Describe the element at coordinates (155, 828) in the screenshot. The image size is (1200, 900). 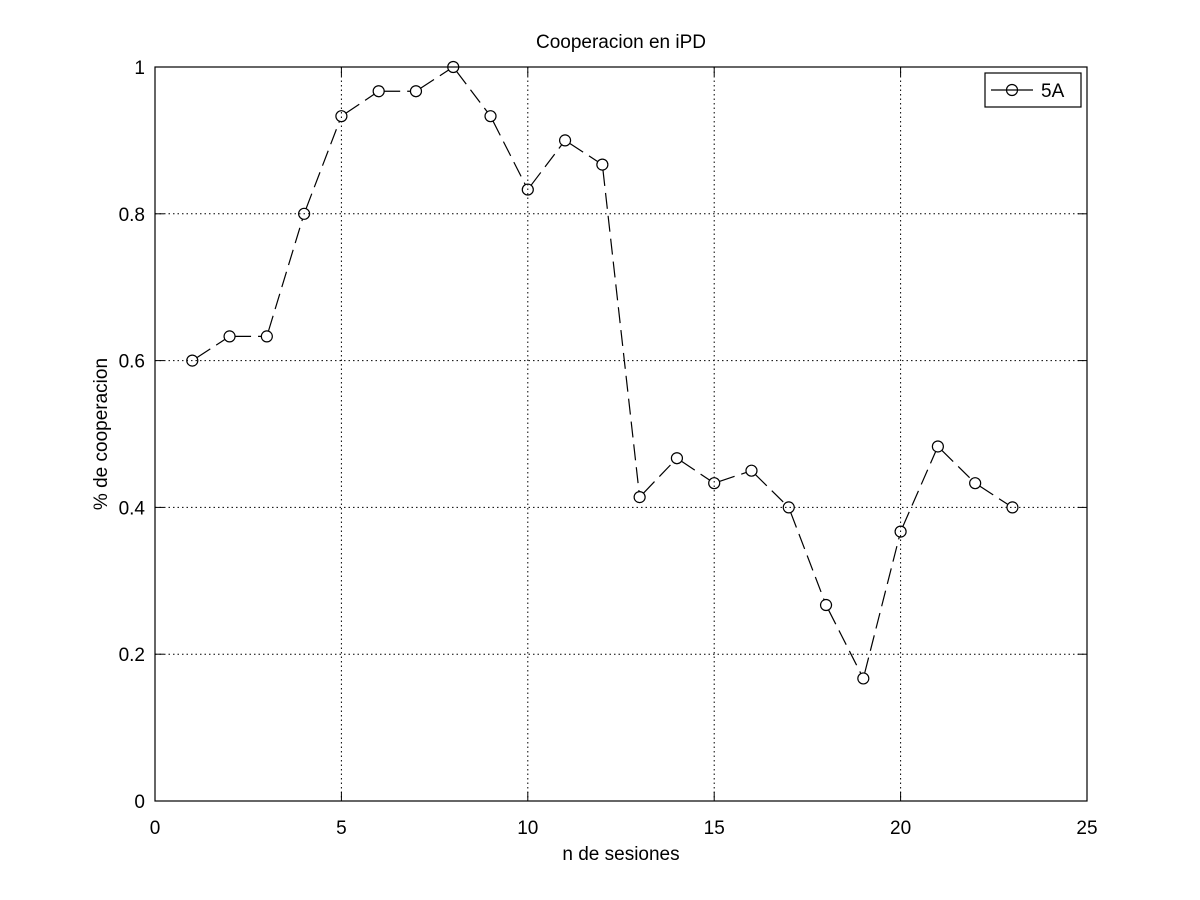
I see `x-tick-label: 0` at that location.